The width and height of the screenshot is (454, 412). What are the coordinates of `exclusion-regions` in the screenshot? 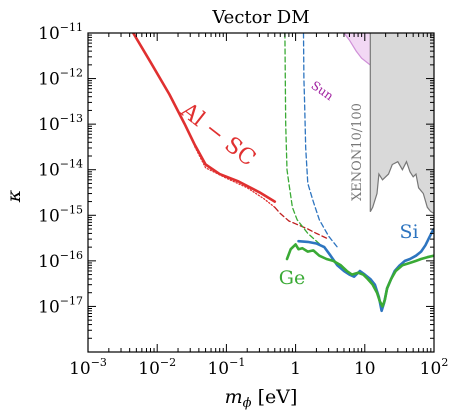 It's located at (388, 123).